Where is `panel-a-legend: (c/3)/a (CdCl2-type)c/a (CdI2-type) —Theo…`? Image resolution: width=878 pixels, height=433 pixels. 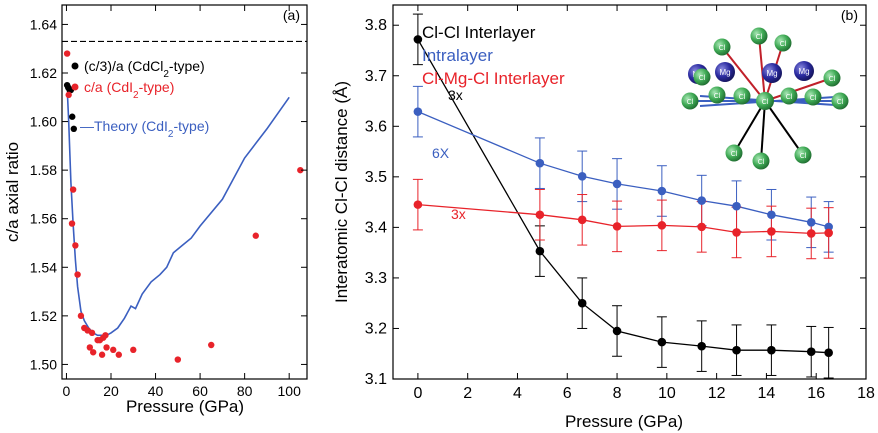 panel-a-legend: (c/3)/a (CdCl2-type)c/a (CdI2-type) —Theo… is located at coordinates (140, 99).